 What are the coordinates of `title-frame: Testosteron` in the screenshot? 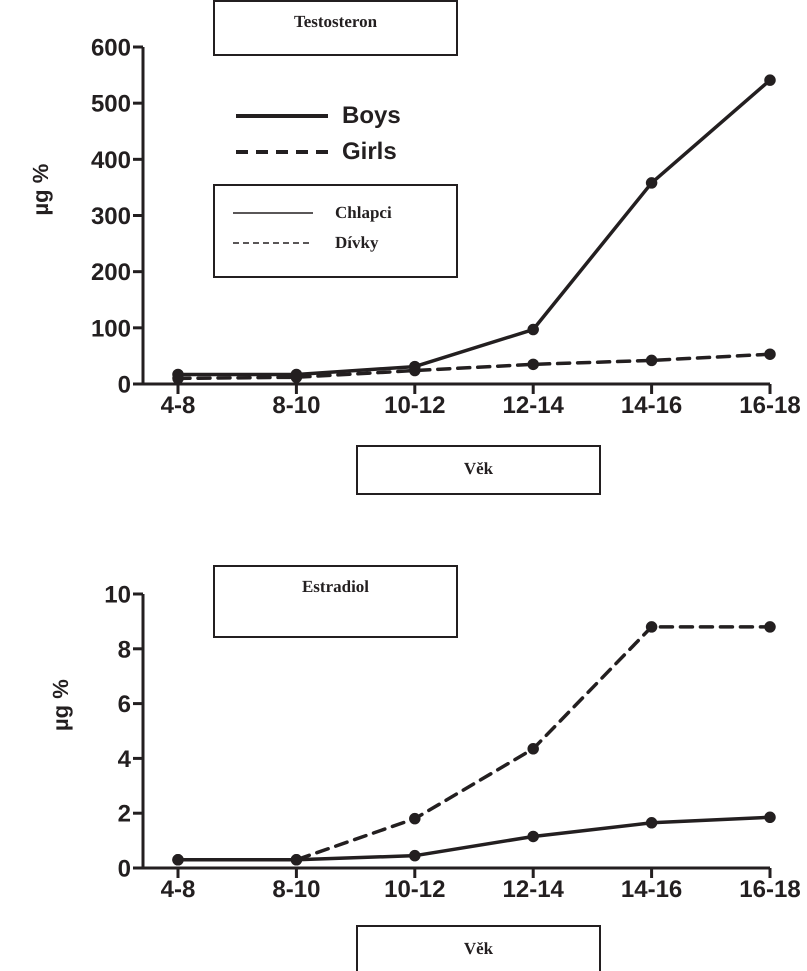 It's located at (335, 28).